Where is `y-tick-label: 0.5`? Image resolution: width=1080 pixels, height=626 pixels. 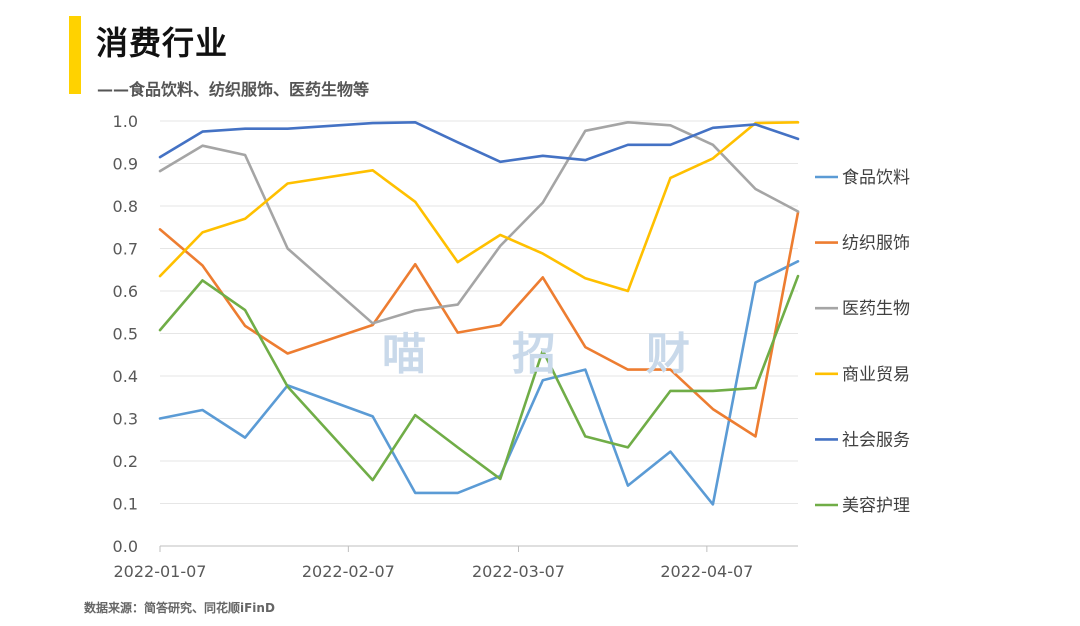
y-tick-label: 0.5 is located at coordinates (125, 334).